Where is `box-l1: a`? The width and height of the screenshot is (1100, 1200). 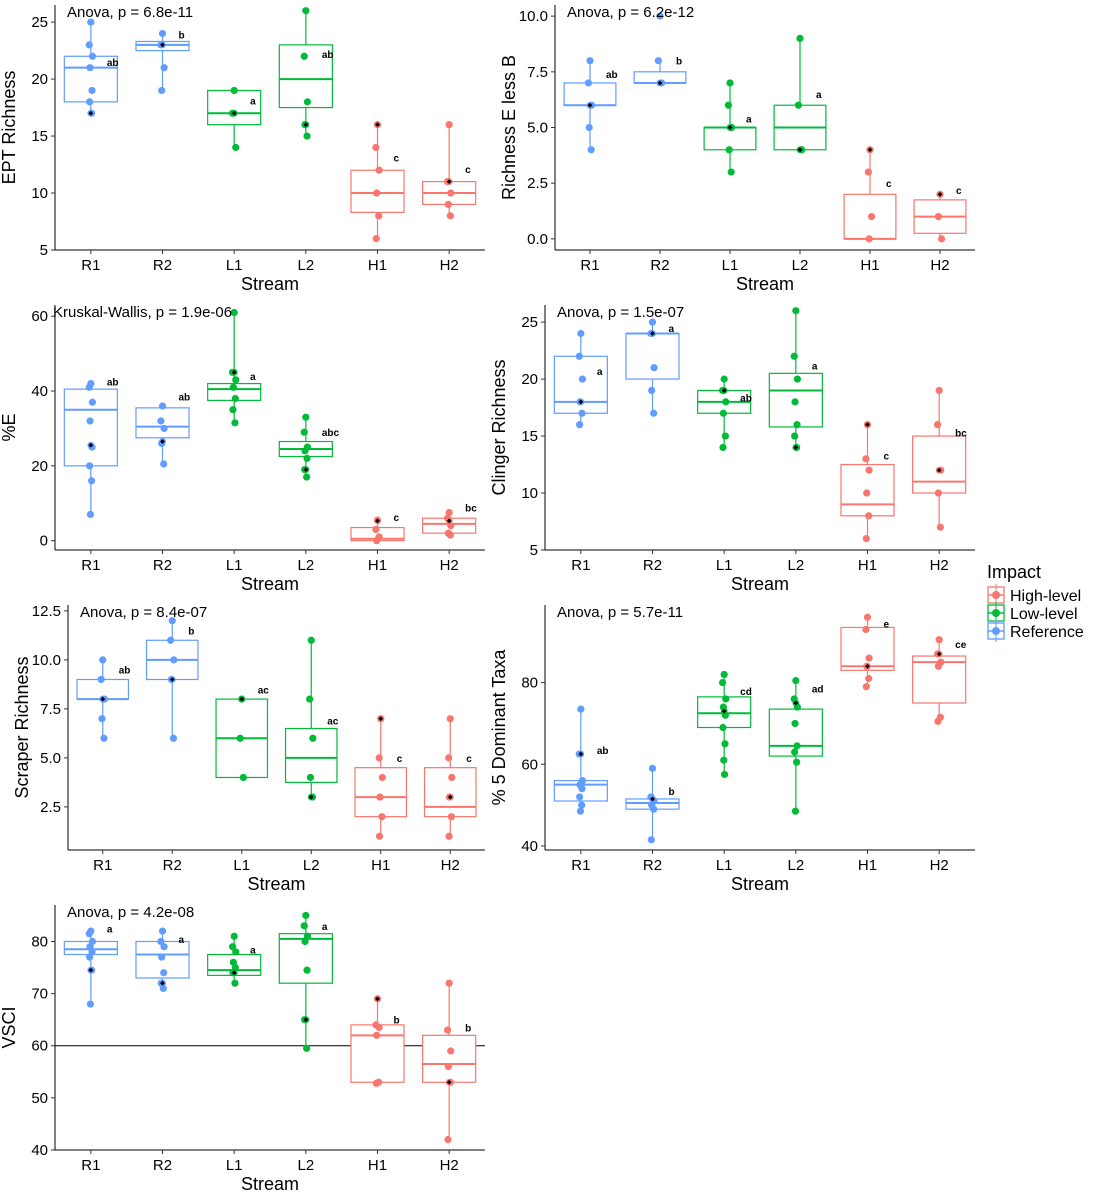 box-l1: a is located at coordinates (234, 119).